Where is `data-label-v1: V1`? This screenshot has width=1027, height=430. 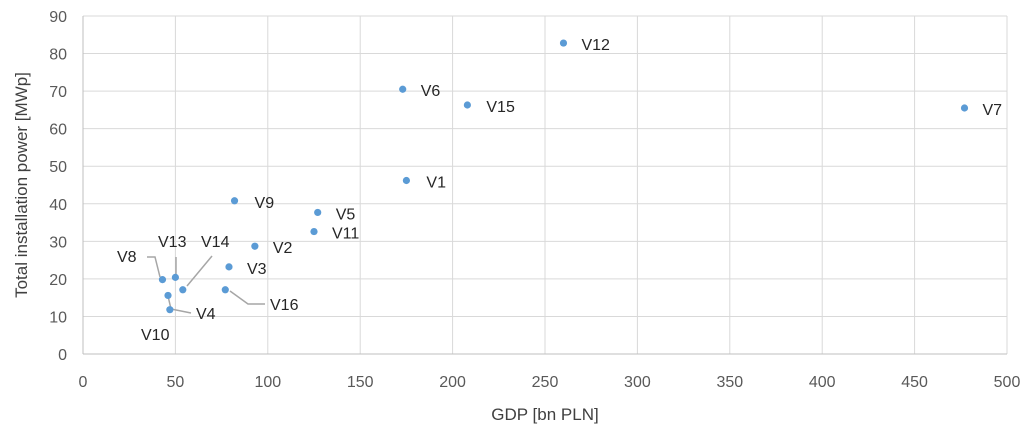
data-label-v1: V1 is located at coordinates (436, 182).